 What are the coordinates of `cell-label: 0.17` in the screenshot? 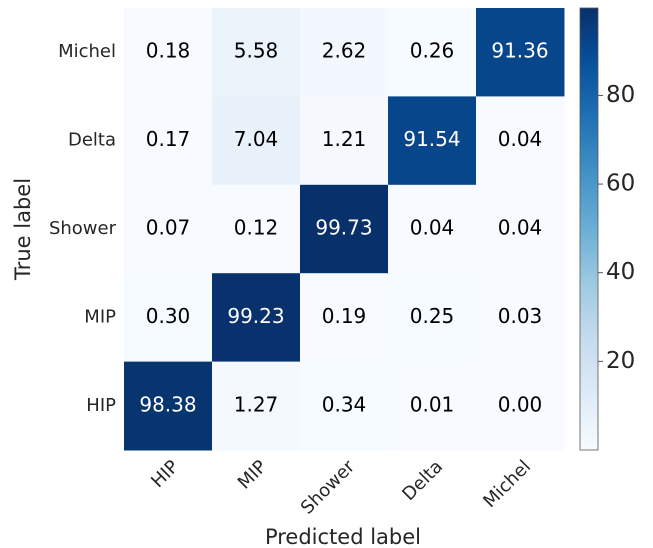 It's located at (168, 139).